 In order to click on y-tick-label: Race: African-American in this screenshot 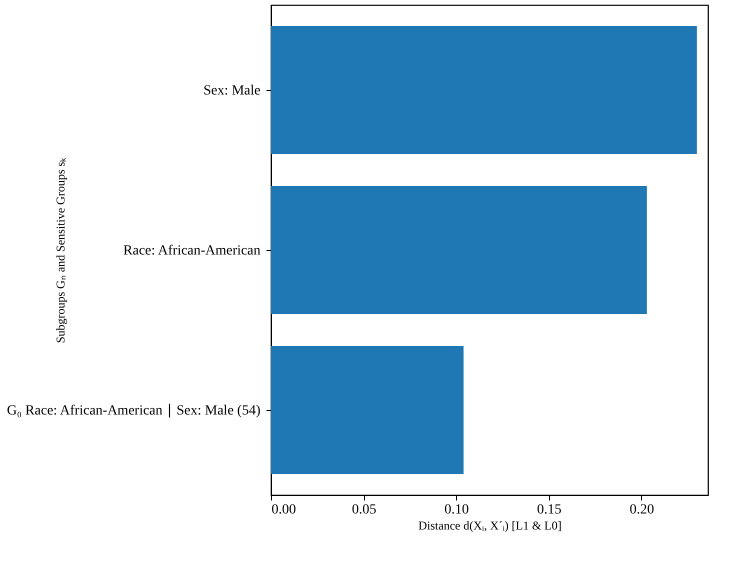, I will do `click(191, 251)`.